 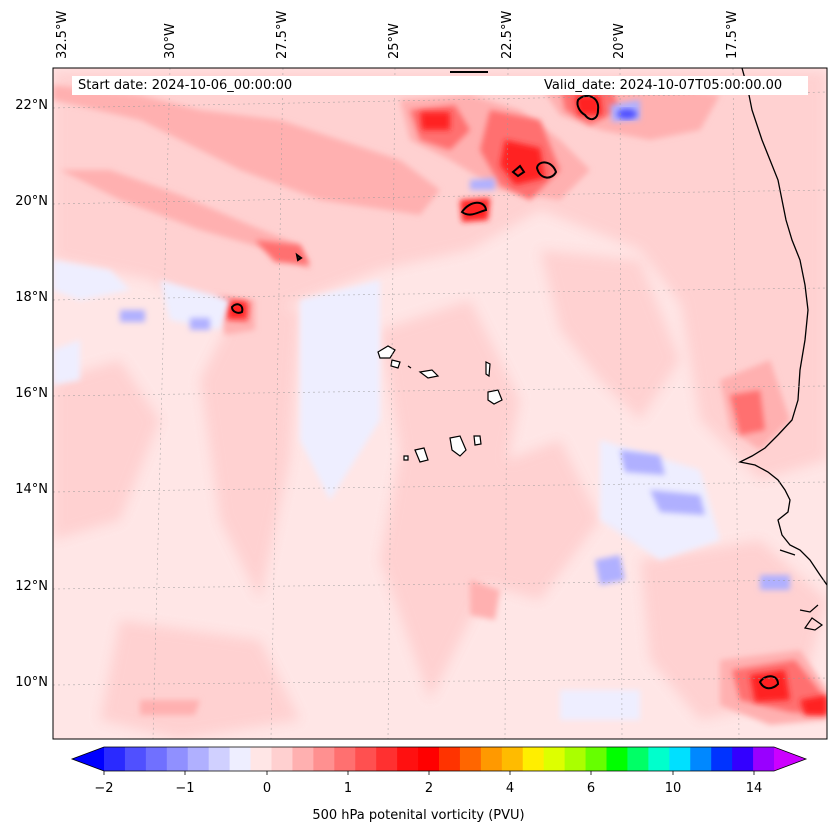 I want to click on colorbar-extend-low, so click(x=88, y=759).